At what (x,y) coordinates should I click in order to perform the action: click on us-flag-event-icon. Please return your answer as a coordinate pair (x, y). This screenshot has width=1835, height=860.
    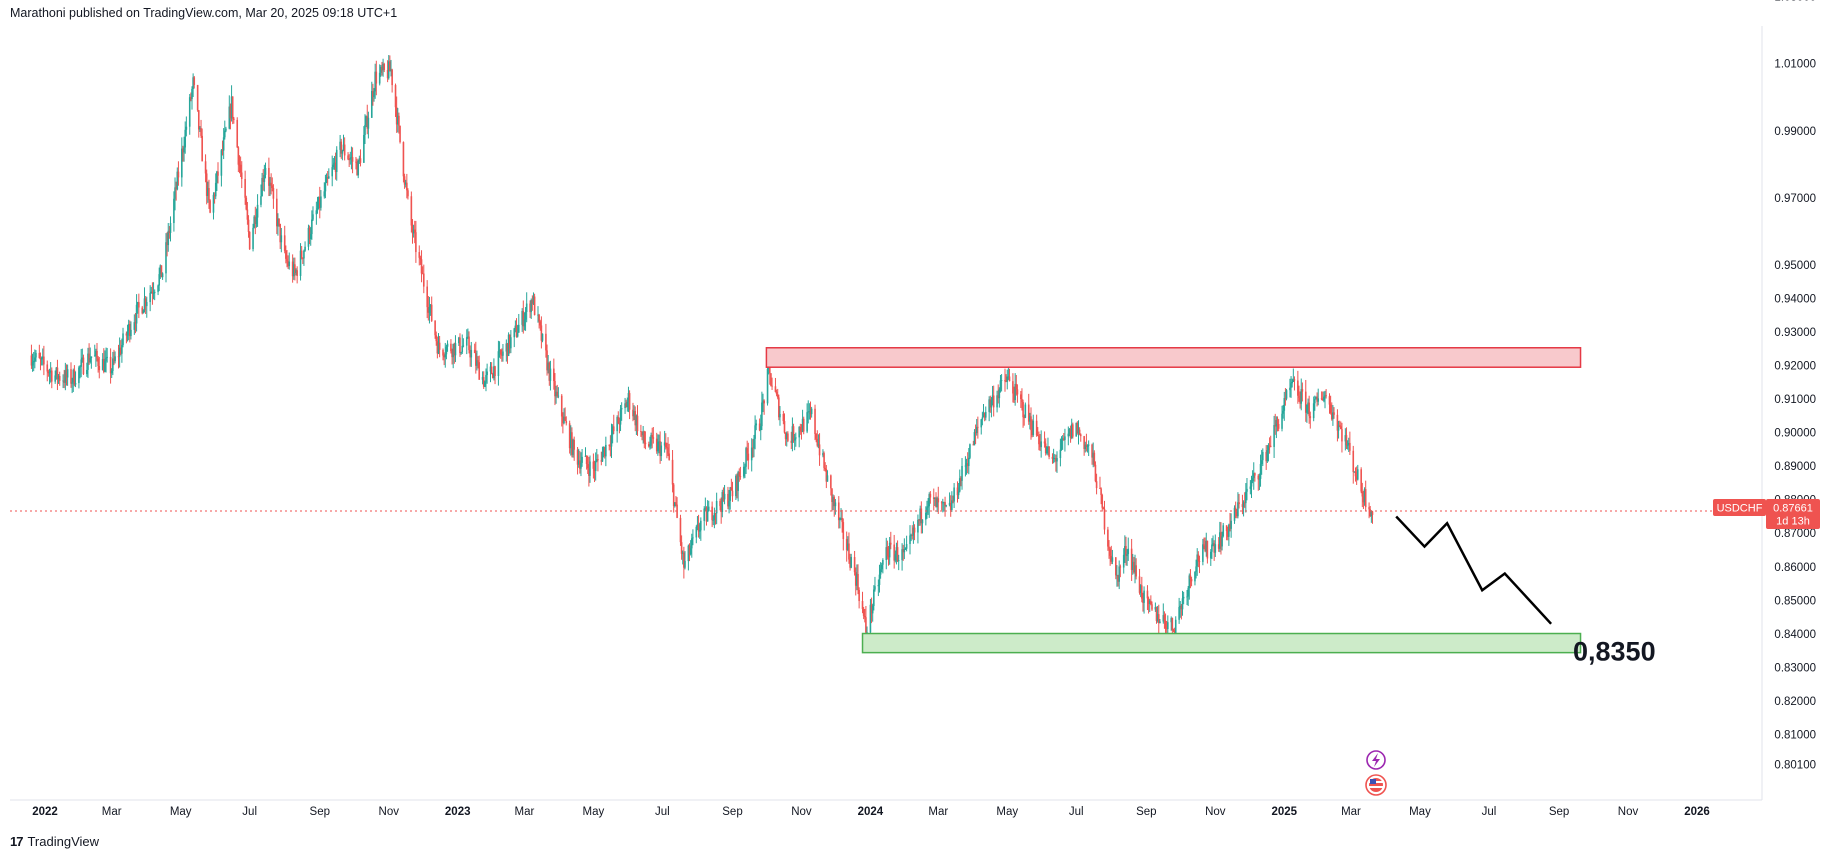
    Looking at the image, I should click on (1376, 785).